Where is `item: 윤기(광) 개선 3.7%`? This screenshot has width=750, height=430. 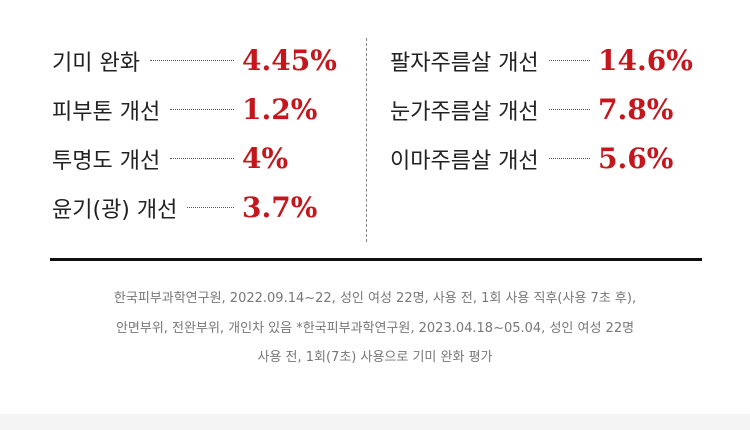
item: 윤기(광) 개선 3.7% is located at coordinates (194, 207).